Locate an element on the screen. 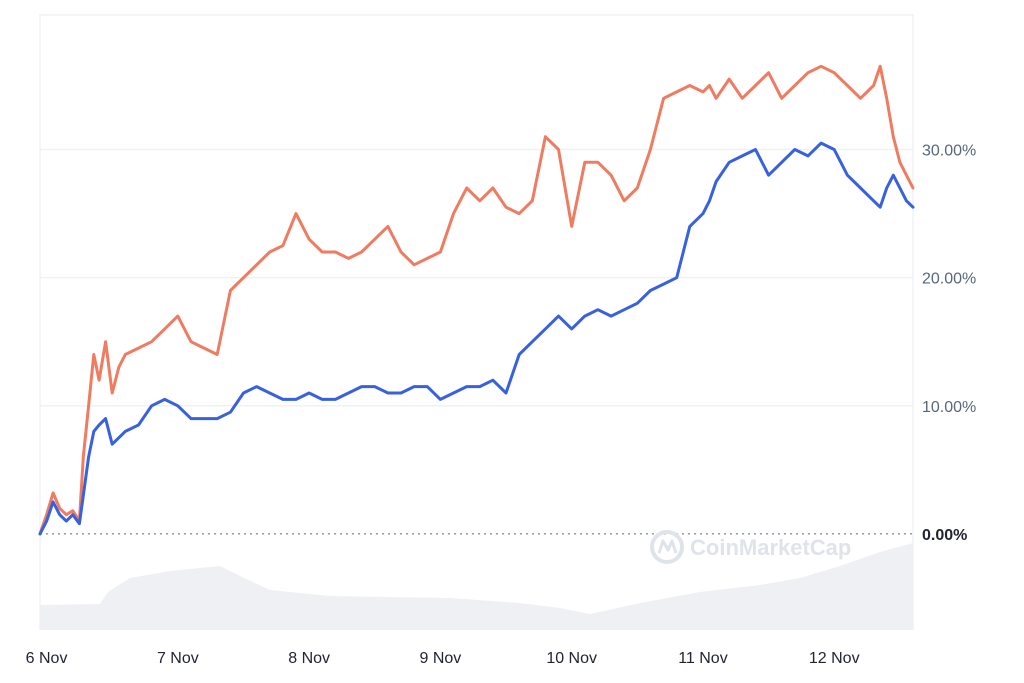 Image resolution: width=1024 pixels, height=683 pixels. x-axis: 6 Nov 7 Nov 8 Nov 9 Nov 10 Nov 11 Nov 12 Nov is located at coordinates (443, 658).